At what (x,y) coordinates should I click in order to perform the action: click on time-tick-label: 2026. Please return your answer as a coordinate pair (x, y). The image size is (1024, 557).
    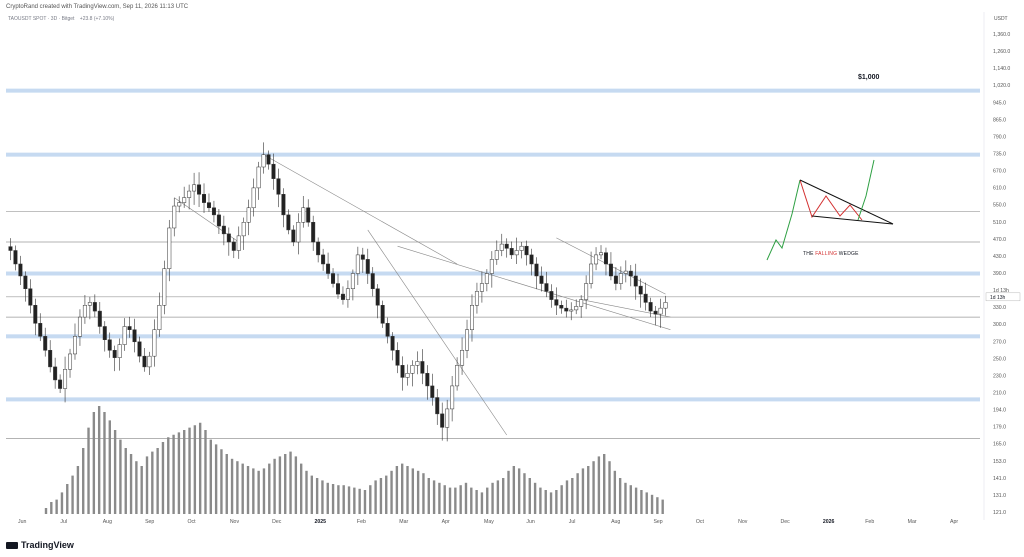
    Looking at the image, I should click on (829, 522).